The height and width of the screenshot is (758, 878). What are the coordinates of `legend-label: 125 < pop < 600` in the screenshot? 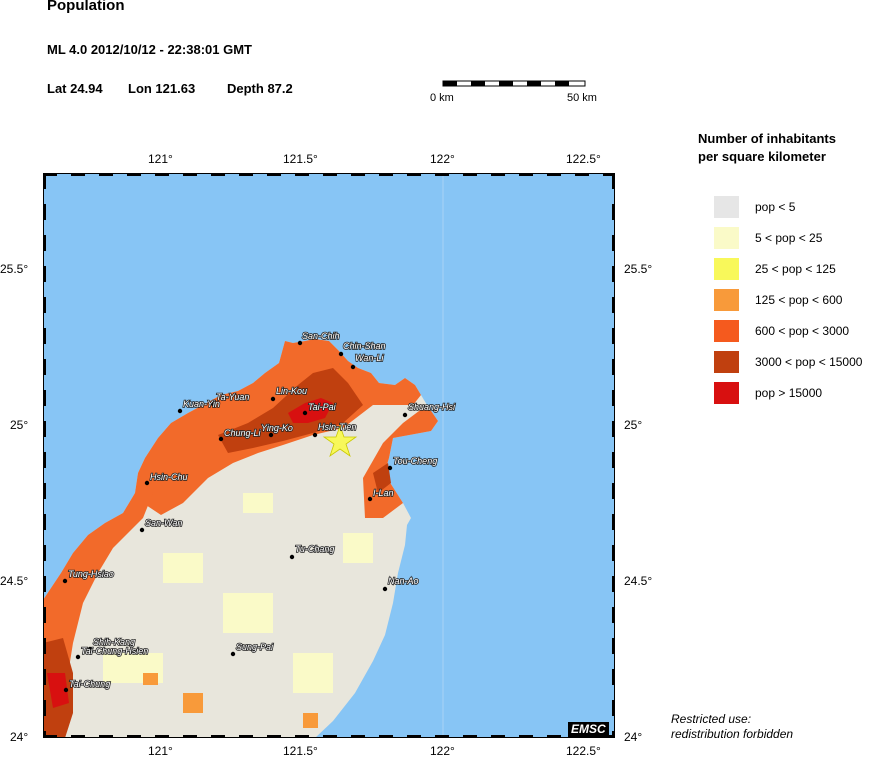 It's located at (799, 300).